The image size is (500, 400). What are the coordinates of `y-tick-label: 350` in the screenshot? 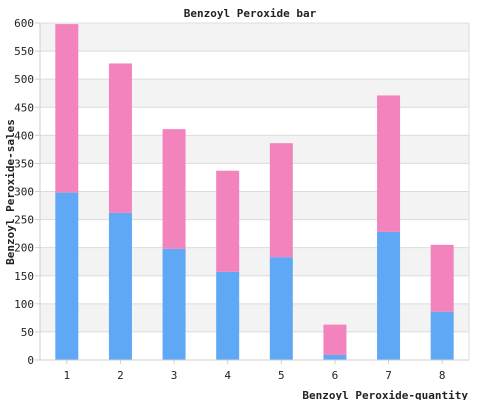 It's located at (24, 163).